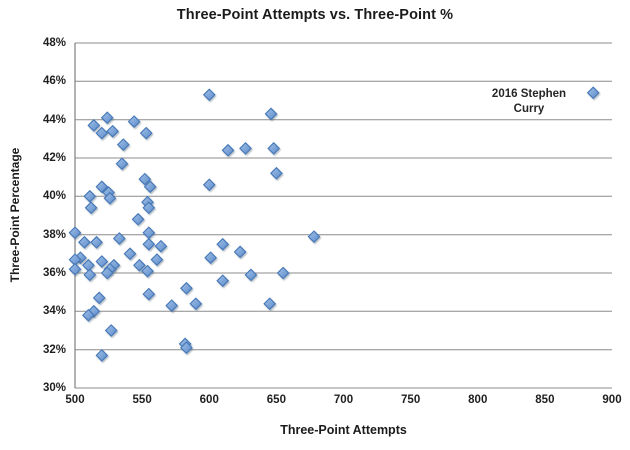 This screenshot has width=630, height=450. What do you see at coordinates (54, 43) in the screenshot?
I see `y-tick-label: 48%` at bounding box center [54, 43].